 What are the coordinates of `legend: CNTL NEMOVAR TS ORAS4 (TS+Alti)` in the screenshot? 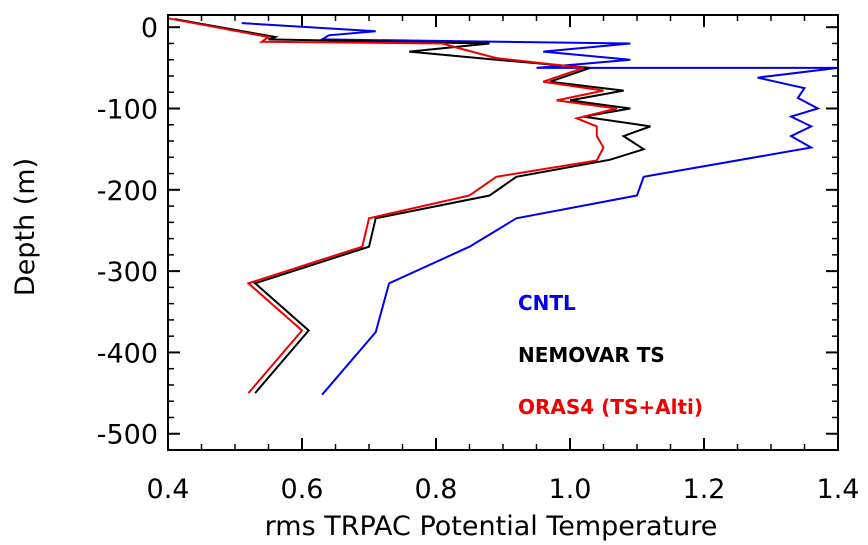 It's located at (610, 355).